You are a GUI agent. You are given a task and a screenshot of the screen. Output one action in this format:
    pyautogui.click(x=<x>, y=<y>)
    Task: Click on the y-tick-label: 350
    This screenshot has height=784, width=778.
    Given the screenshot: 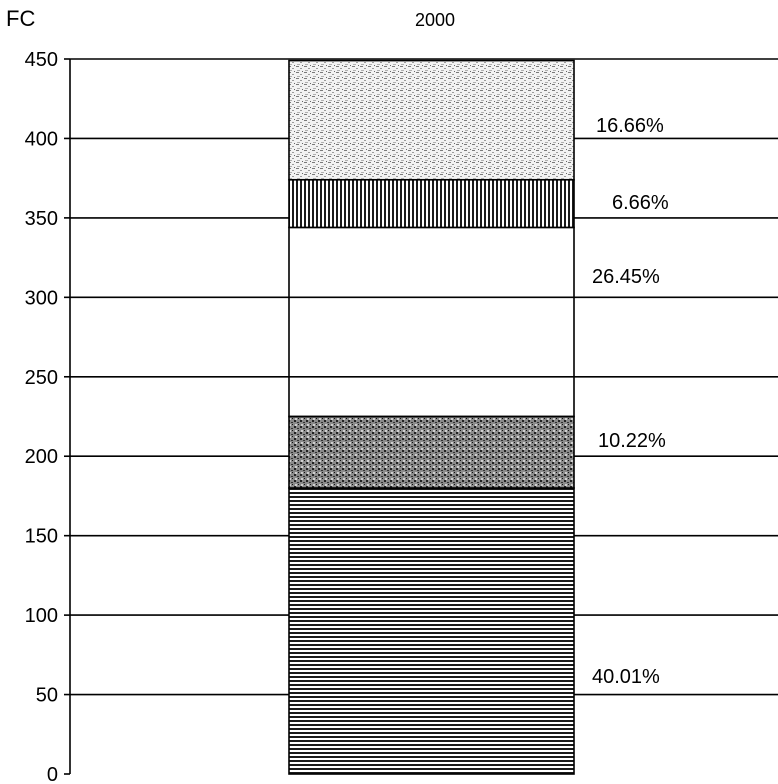 What is the action you would take?
    pyautogui.click(x=41, y=219)
    